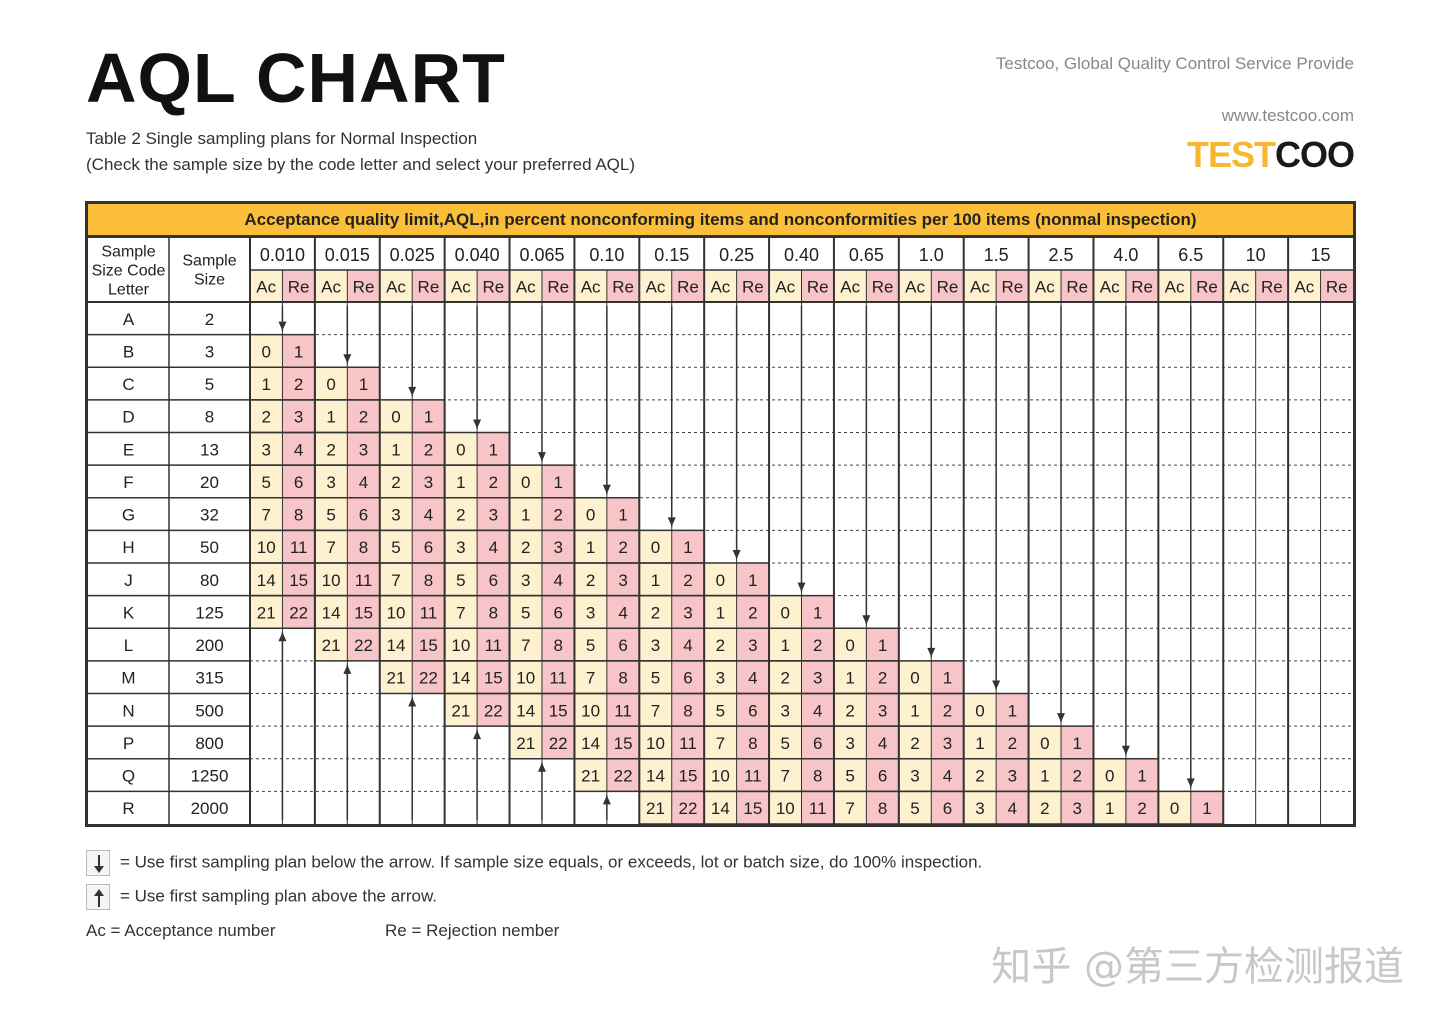 The height and width of the screenshot is (1018, 1440). Describe the element at coordinates (363, 515) in the screenshot. I see `re-value: 6` at that location.